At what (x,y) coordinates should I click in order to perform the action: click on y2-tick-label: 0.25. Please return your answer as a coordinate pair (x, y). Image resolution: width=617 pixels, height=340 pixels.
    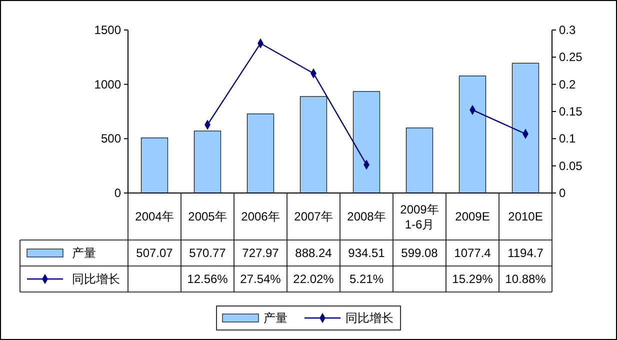
    Looking at the image, I should click on (571, 57).